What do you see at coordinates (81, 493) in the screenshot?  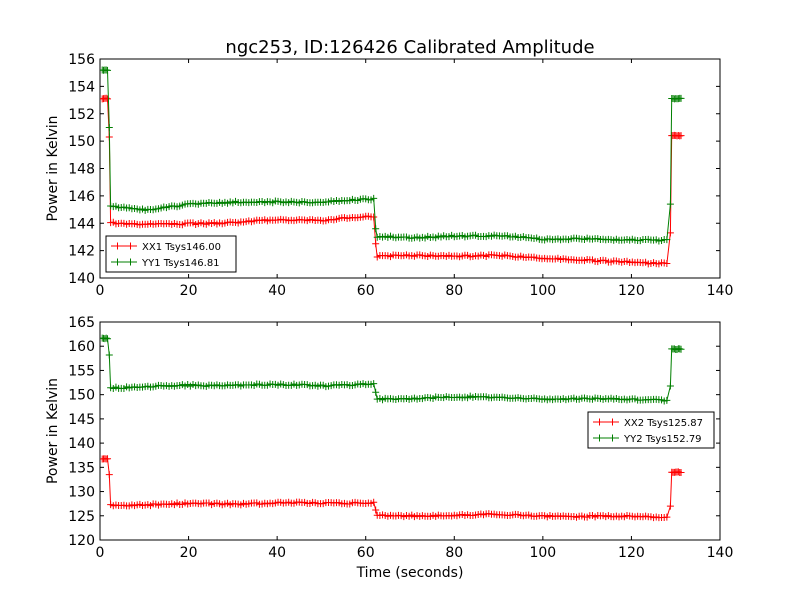 I see `y-tick-label: 130` at bounding box center [81, 493].